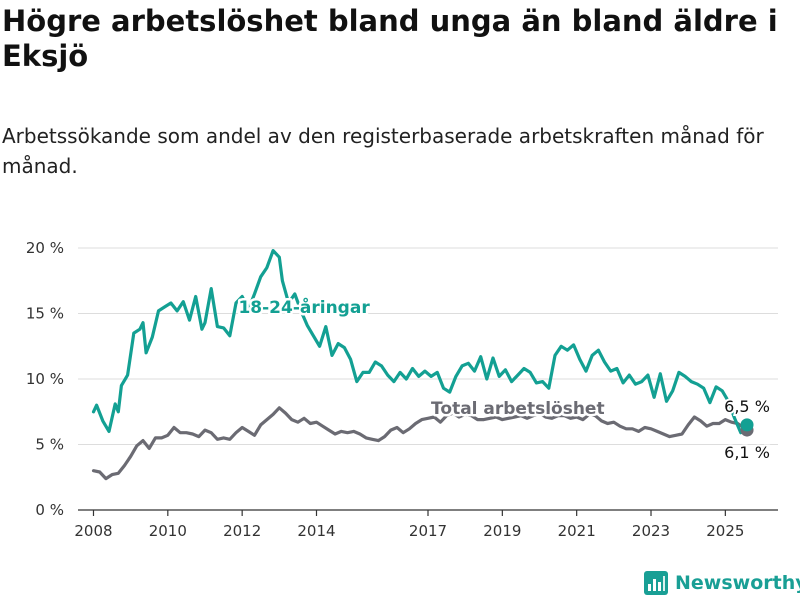 This screenshot has height=600, width=800. Describe the element at coordinates (747, 406) in the screenshot. I see `youth-end-label: 6,5 %` at that location.